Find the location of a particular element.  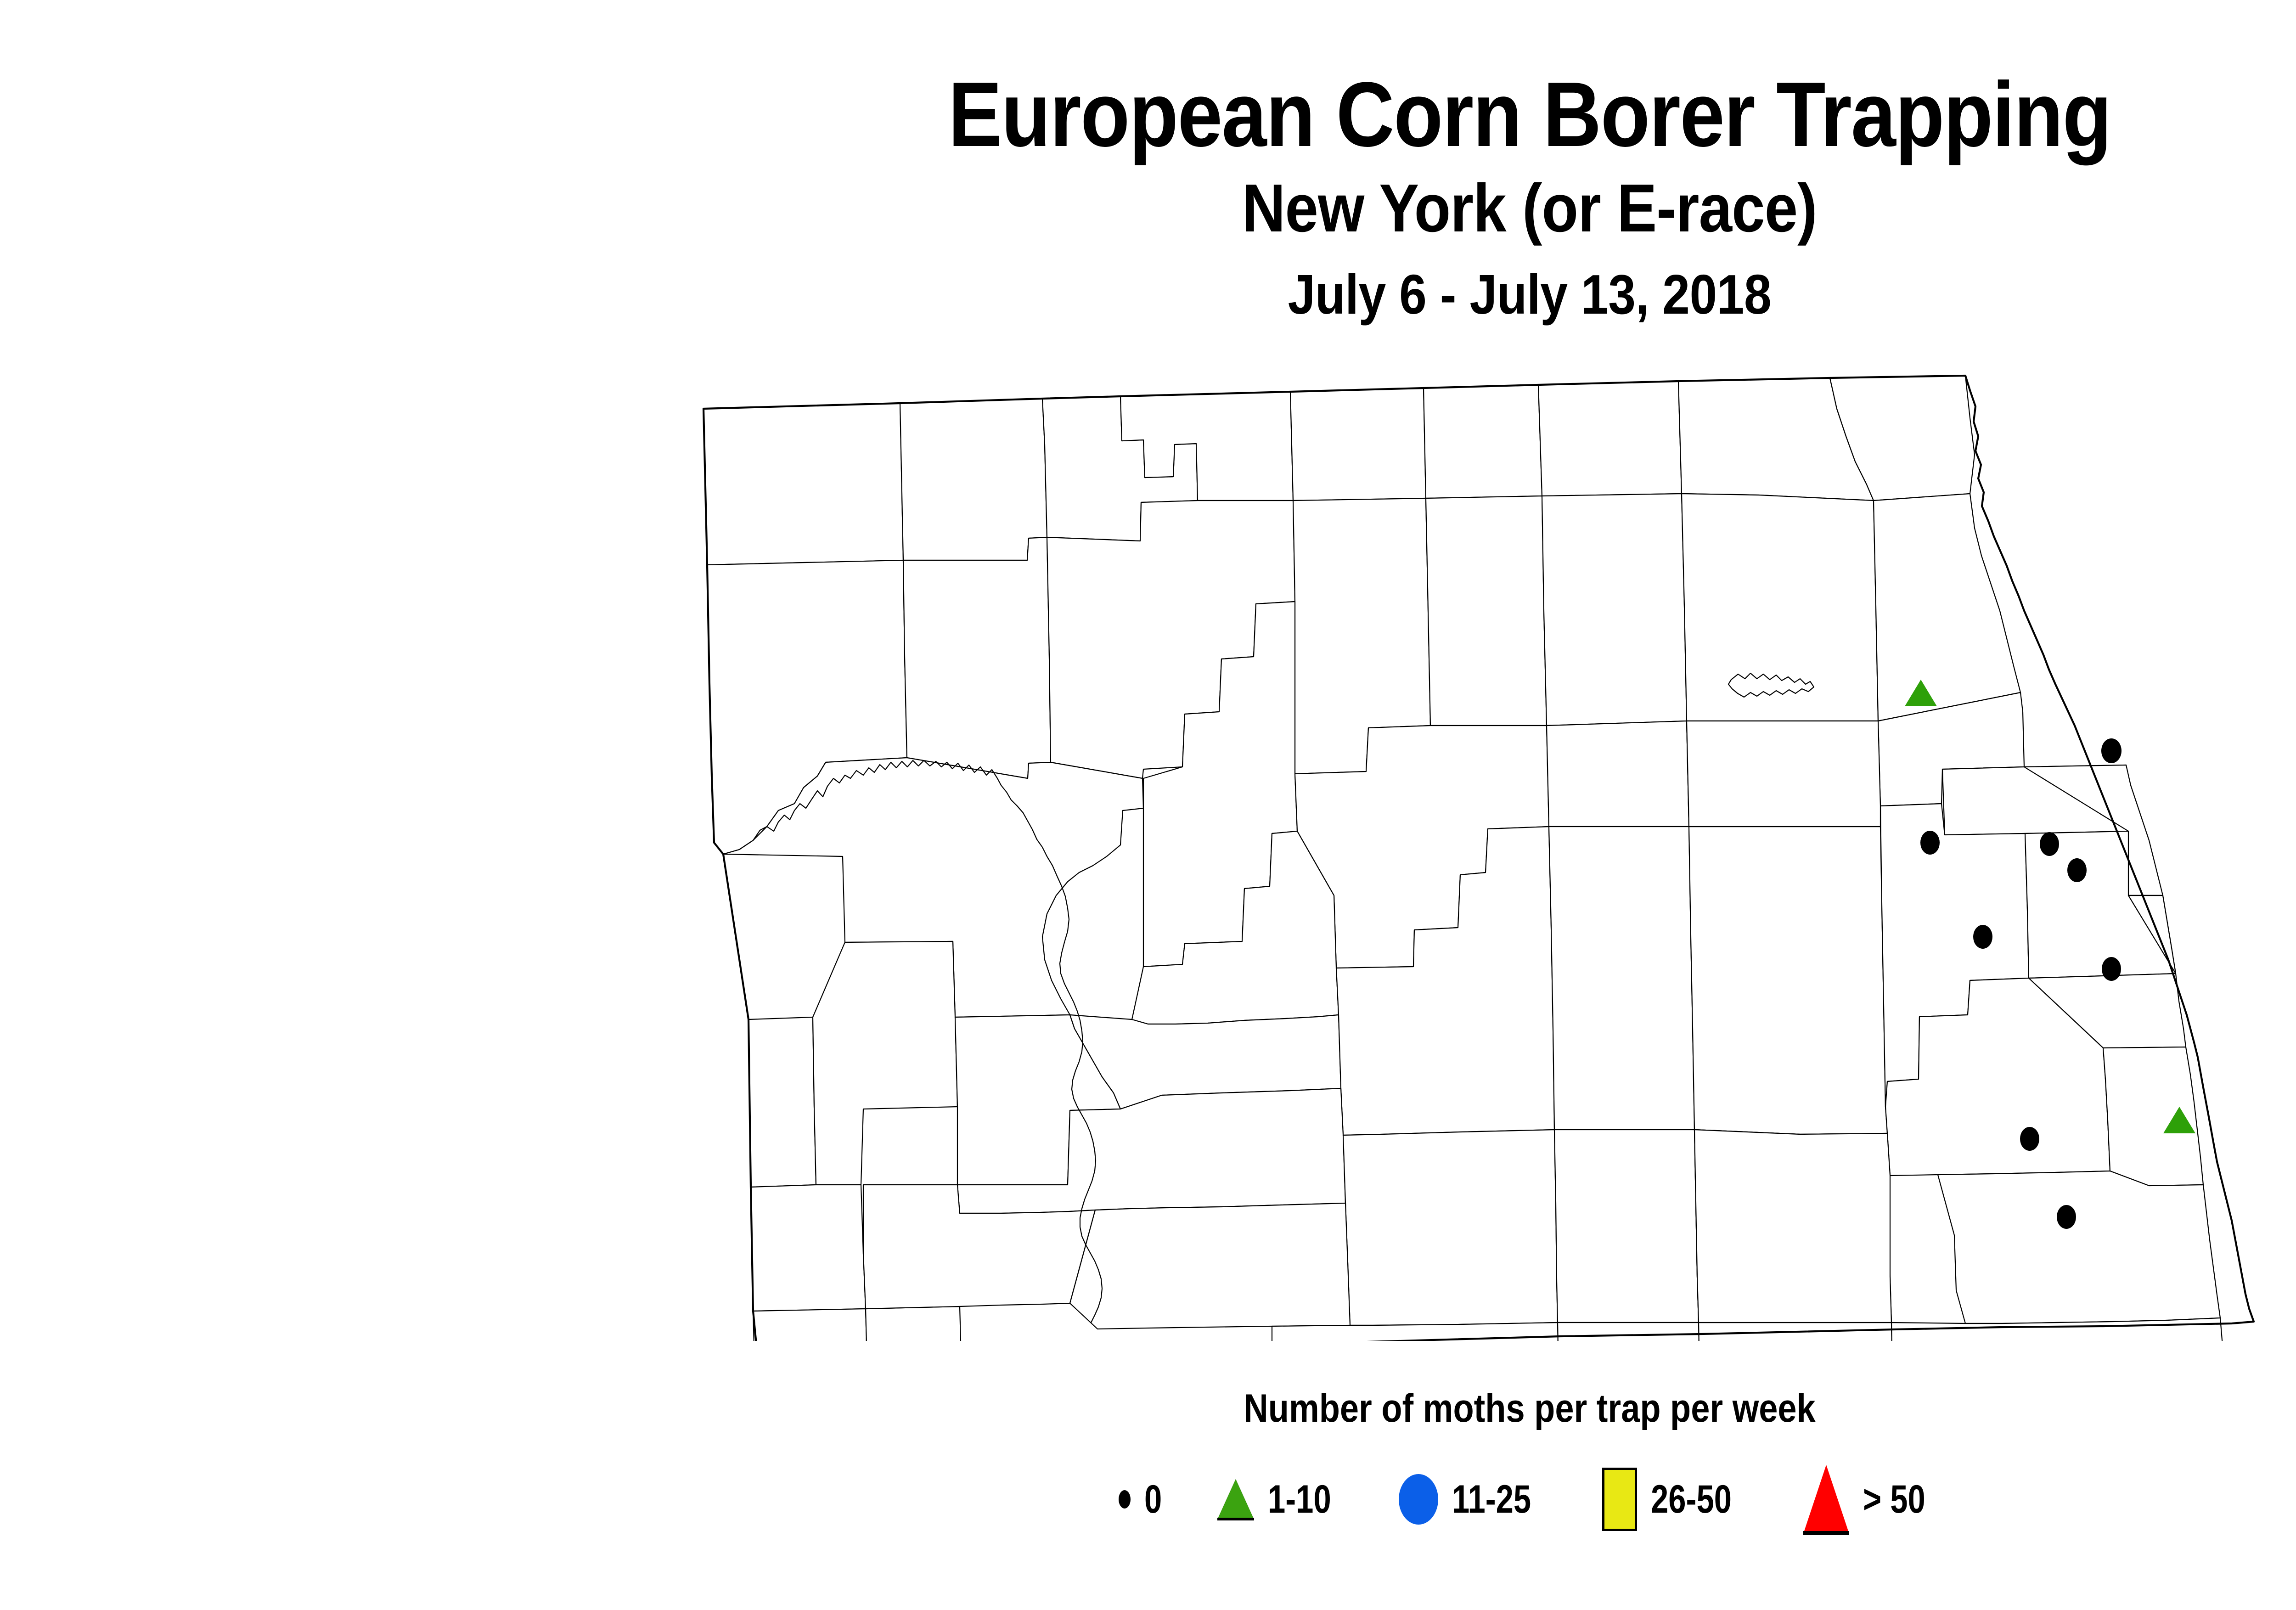

legend-label-26-50: 26-50 is located at coordinates (1691, 1499).